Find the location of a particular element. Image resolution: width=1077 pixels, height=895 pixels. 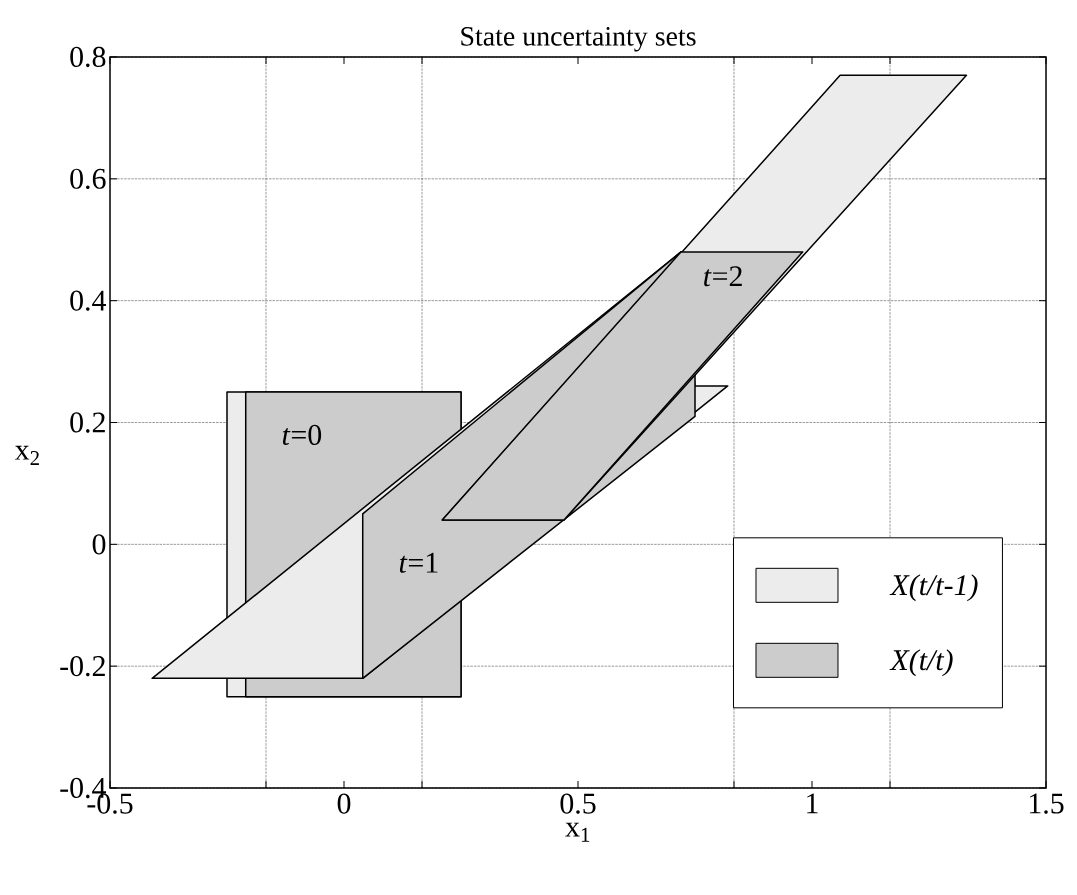

annotation: t=0 is located at coordinates (302, 435).